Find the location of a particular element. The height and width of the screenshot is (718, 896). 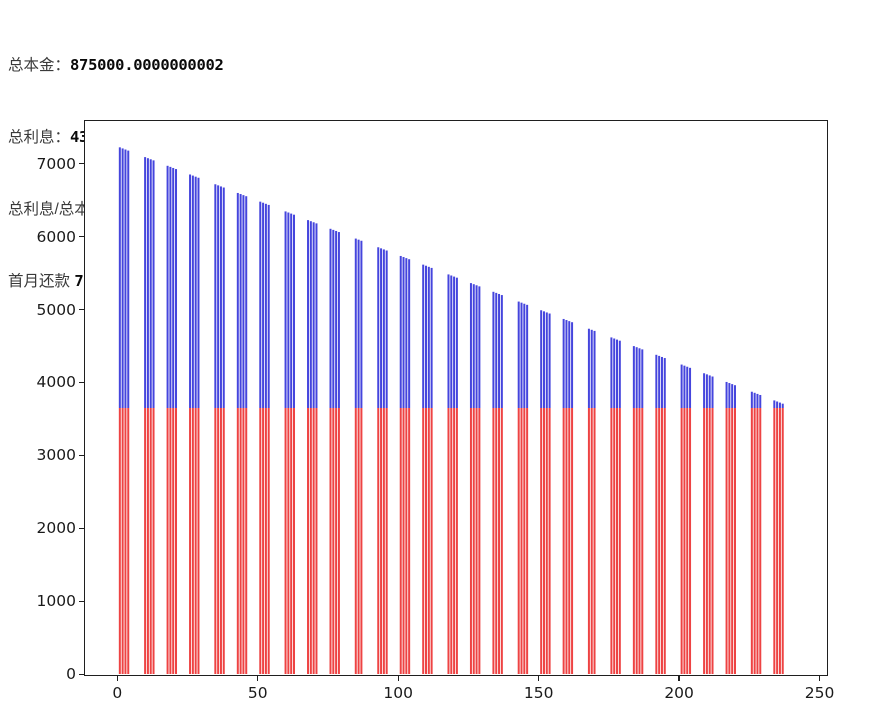

y-tick-label: 0 is located at coordinates (71, 674).